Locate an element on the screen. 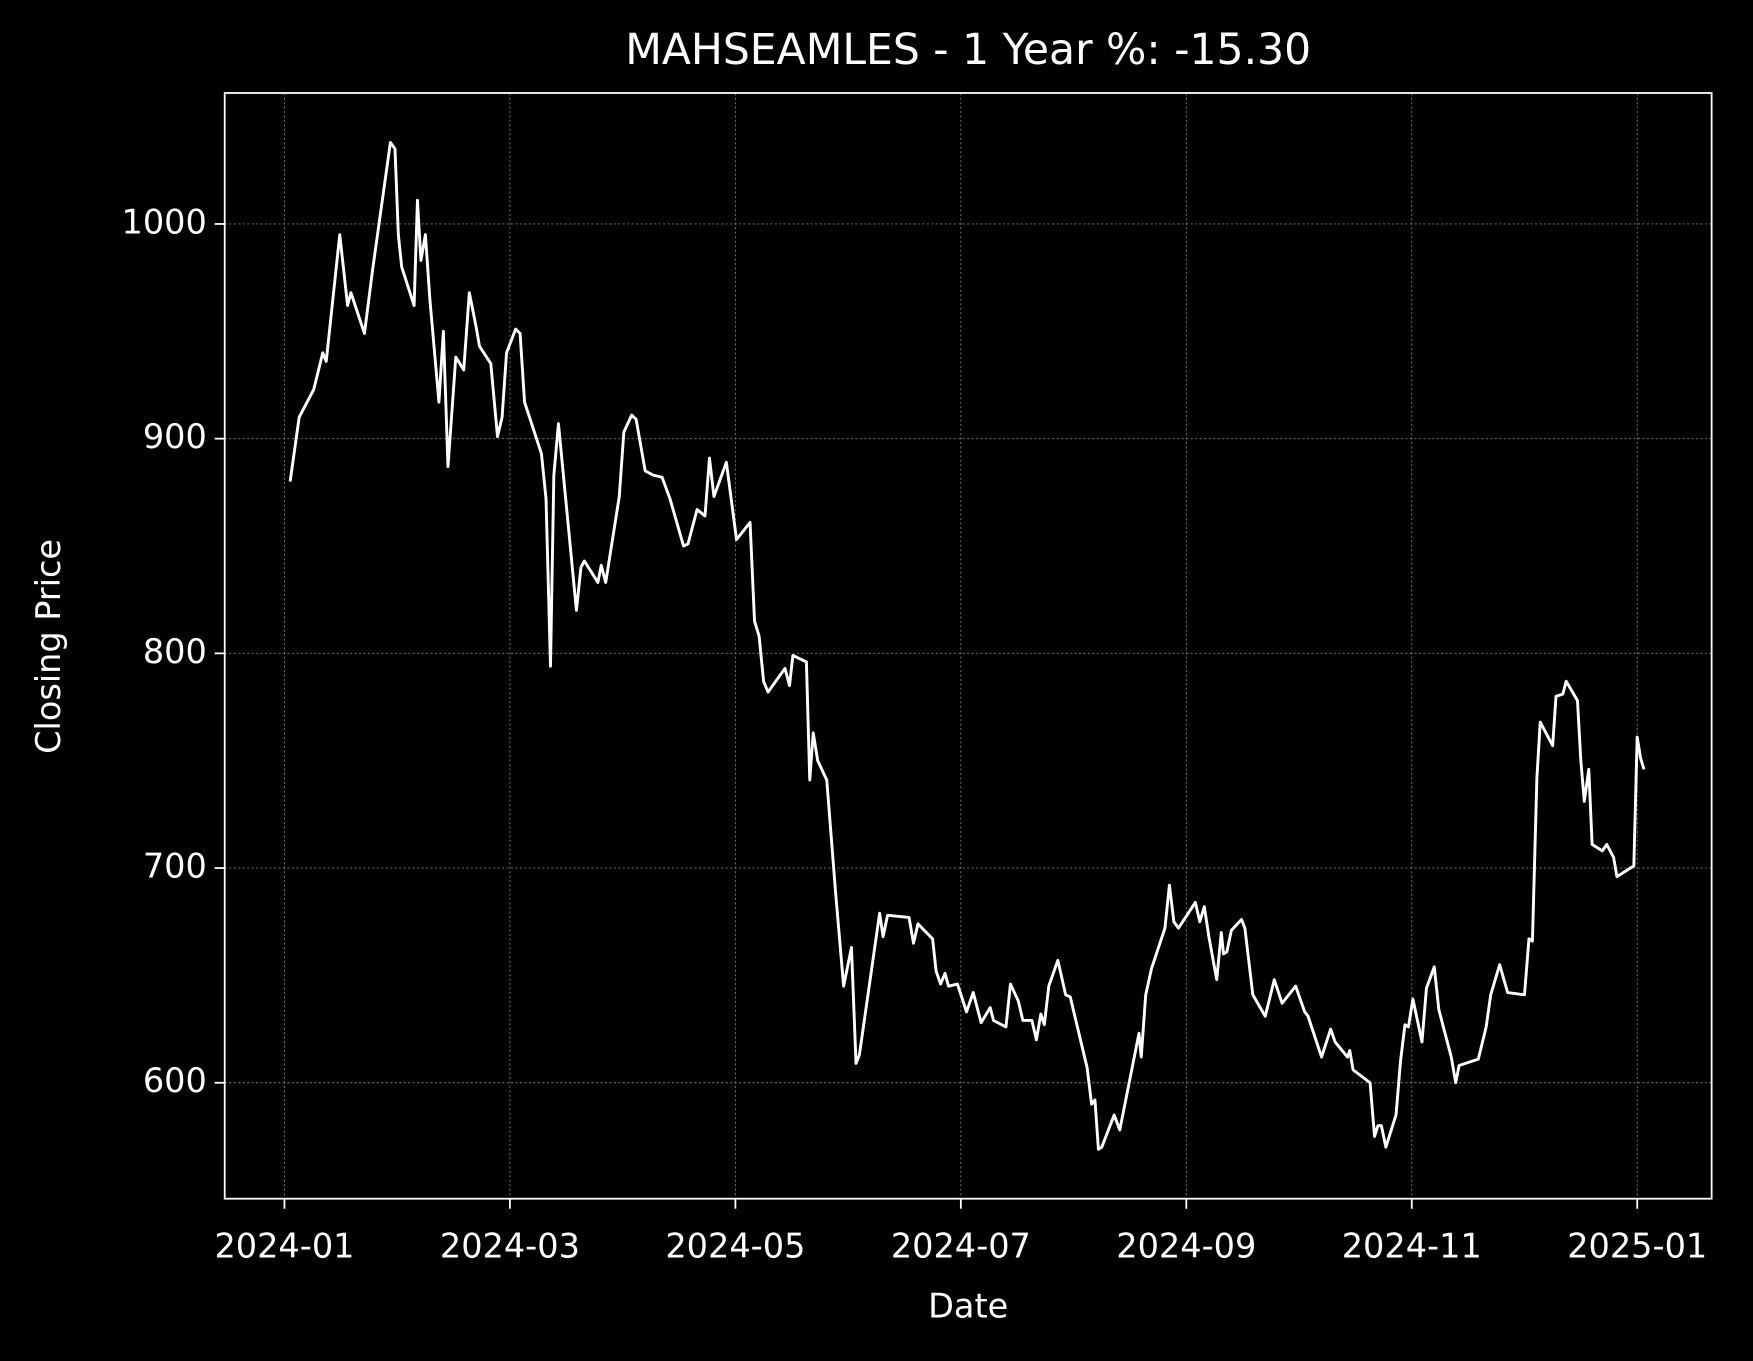 The width and height of the screenshot is (1753, 1361). x-tick-label: 2024-05 is located at coordinates (735, 1245).